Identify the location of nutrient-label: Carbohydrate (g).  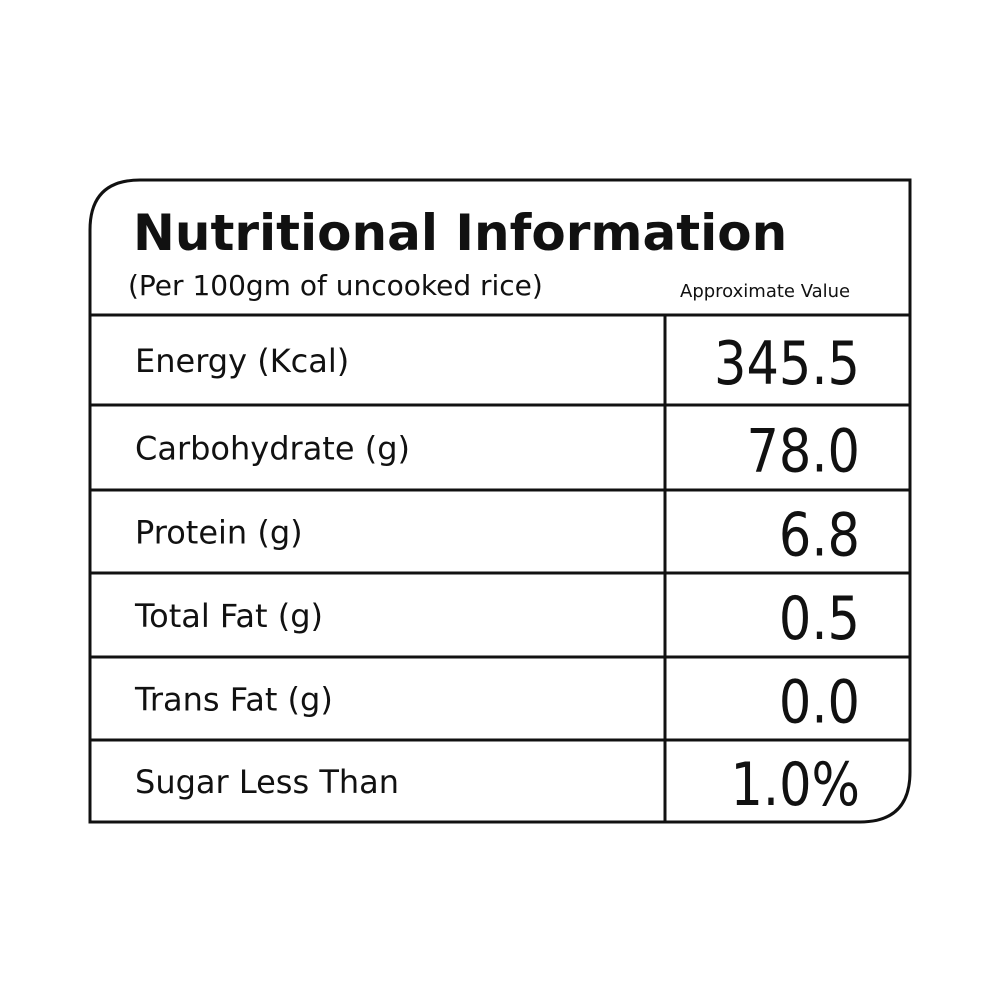
(272, 449).